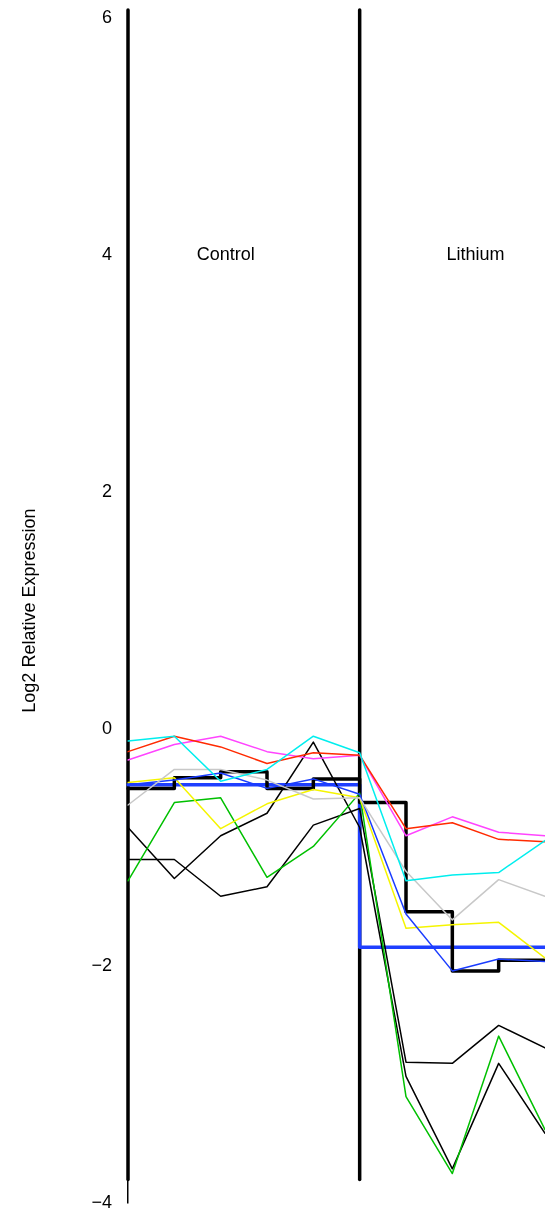 The image size is (545, 1220). Describe the element at coordinates (106, 728) in the screenshot. I see `y-tick-label: 0` at that location.